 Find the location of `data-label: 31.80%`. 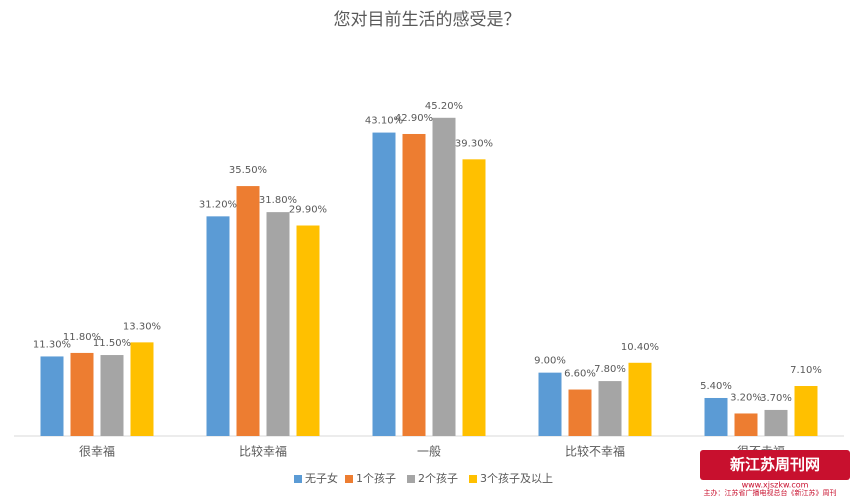

data-label: 31.80% is located at coordinates (278, 200).